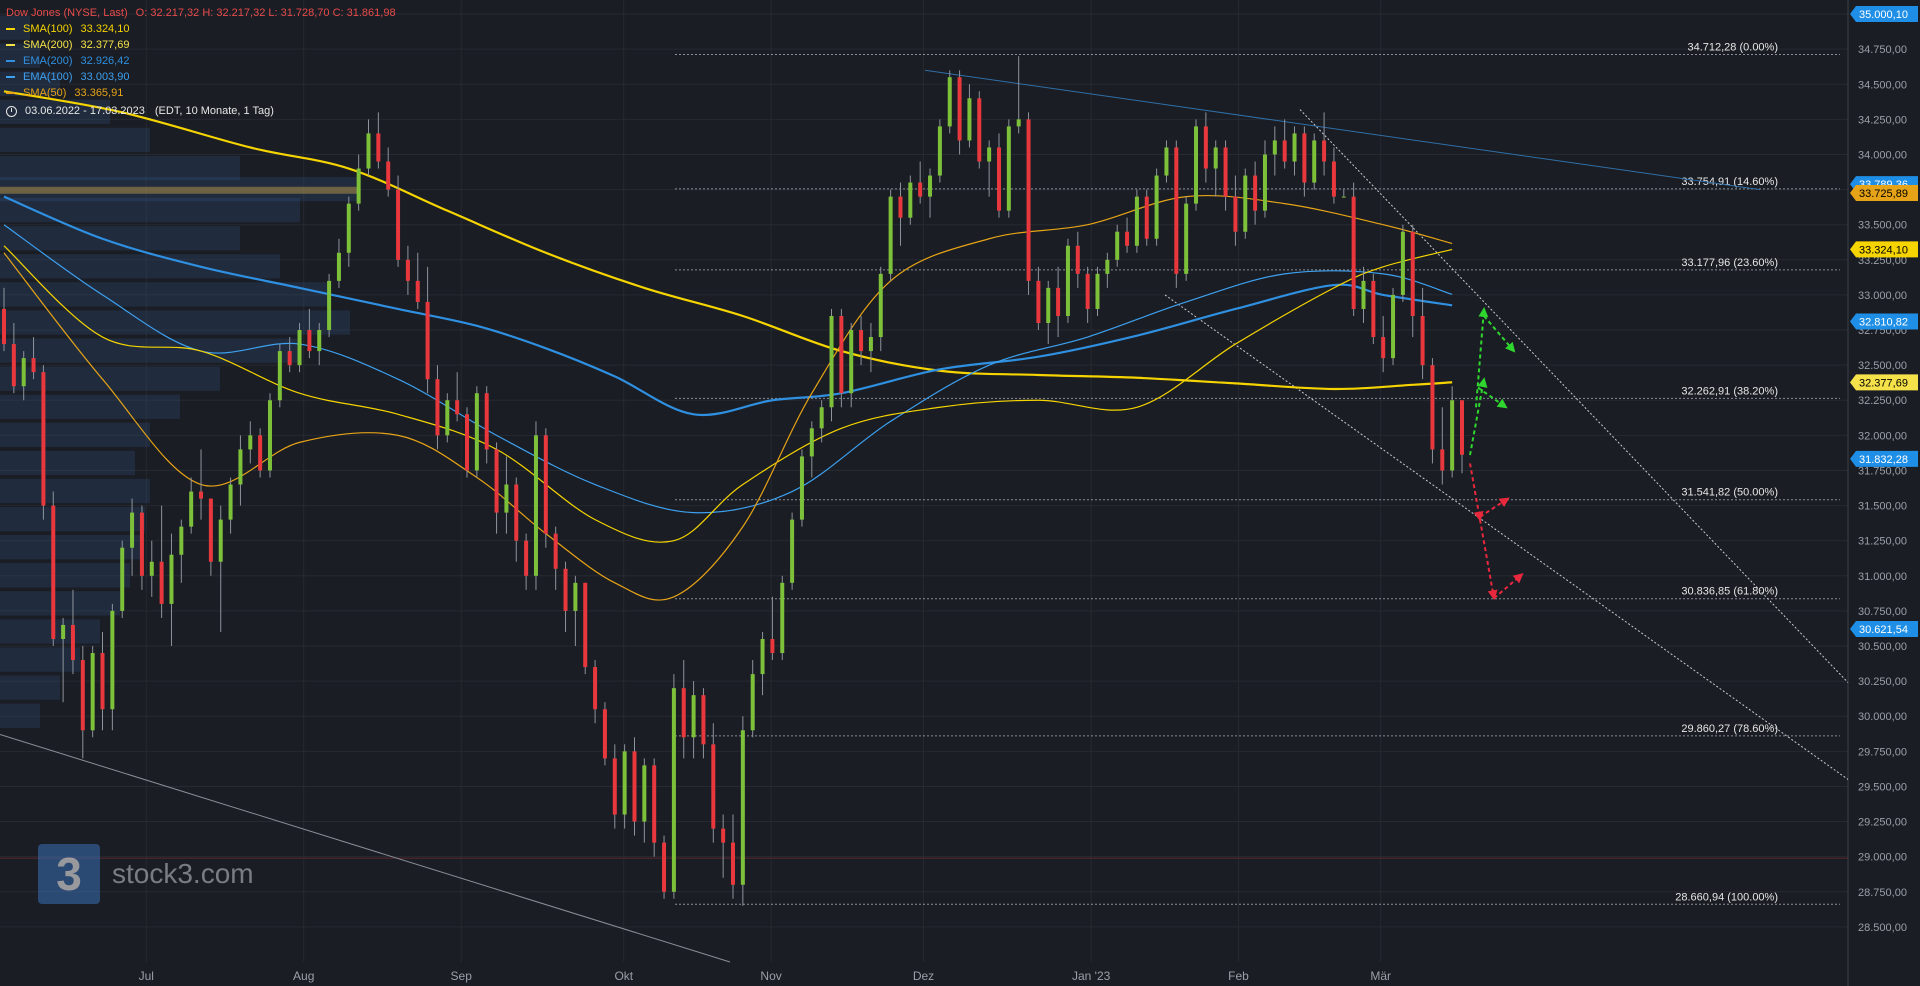 Image resolution: width=1920 pixels, height=986 pixels. Describe the element at coordinates (1883, 630) in the screenshot. I see `price-tag-label: 30.621,54` at that location.